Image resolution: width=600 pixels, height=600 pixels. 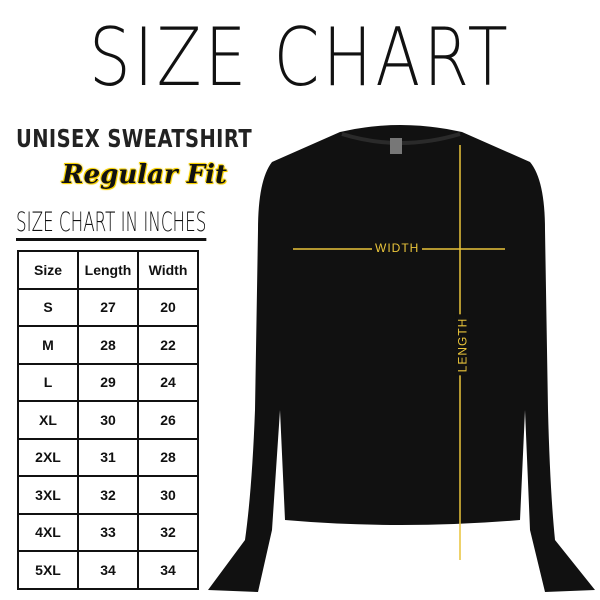 What do you see at coordinates (396, 146) in the screenshot?
I see `neck-tag` at bounding box center [396, 146].